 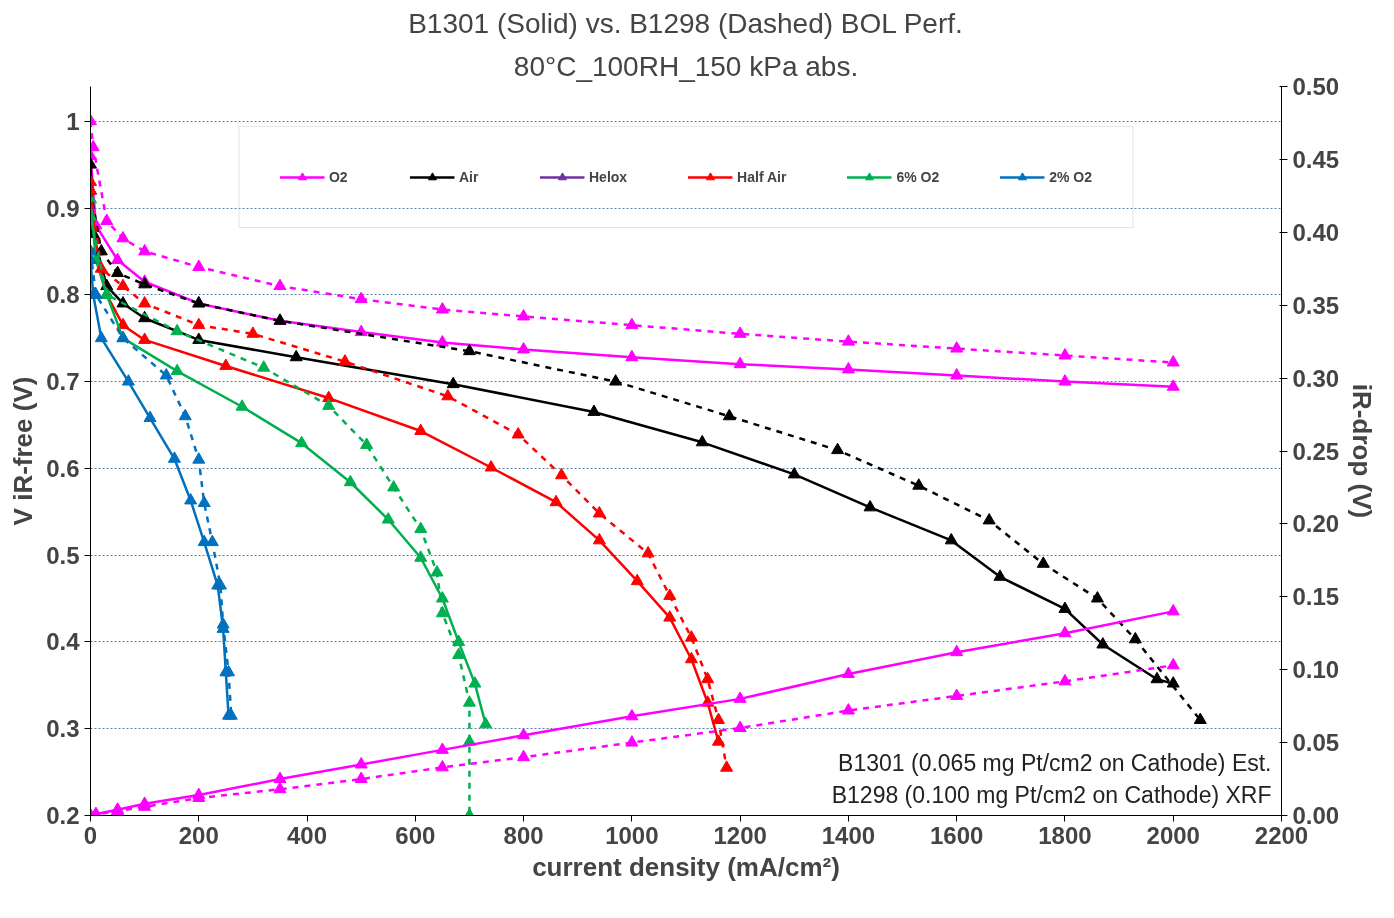 I want to click on legend-label: O2, so click(x=338, y=177).